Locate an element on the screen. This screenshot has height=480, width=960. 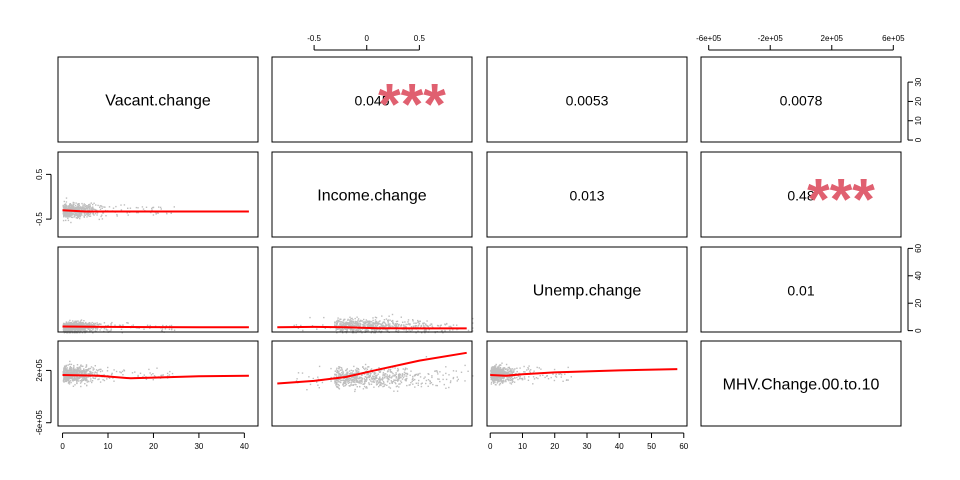
panel-frame is located at coordinates (801, 194).